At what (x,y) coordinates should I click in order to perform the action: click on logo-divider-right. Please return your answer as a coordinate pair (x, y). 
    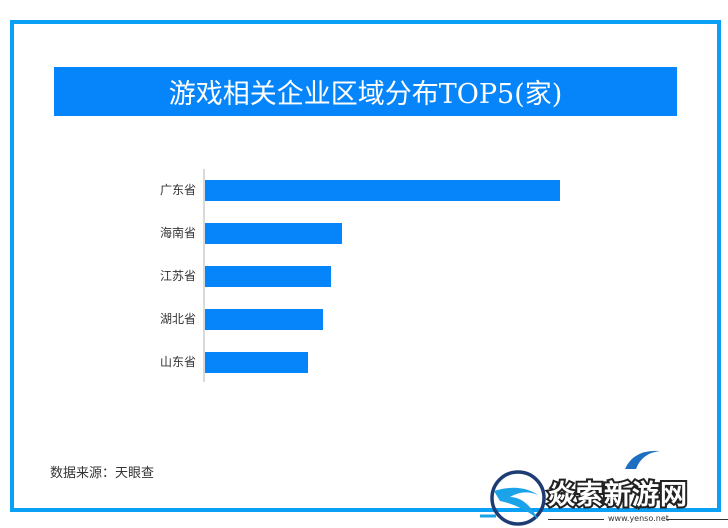
    Looking at the image, I should click on (697, 519).